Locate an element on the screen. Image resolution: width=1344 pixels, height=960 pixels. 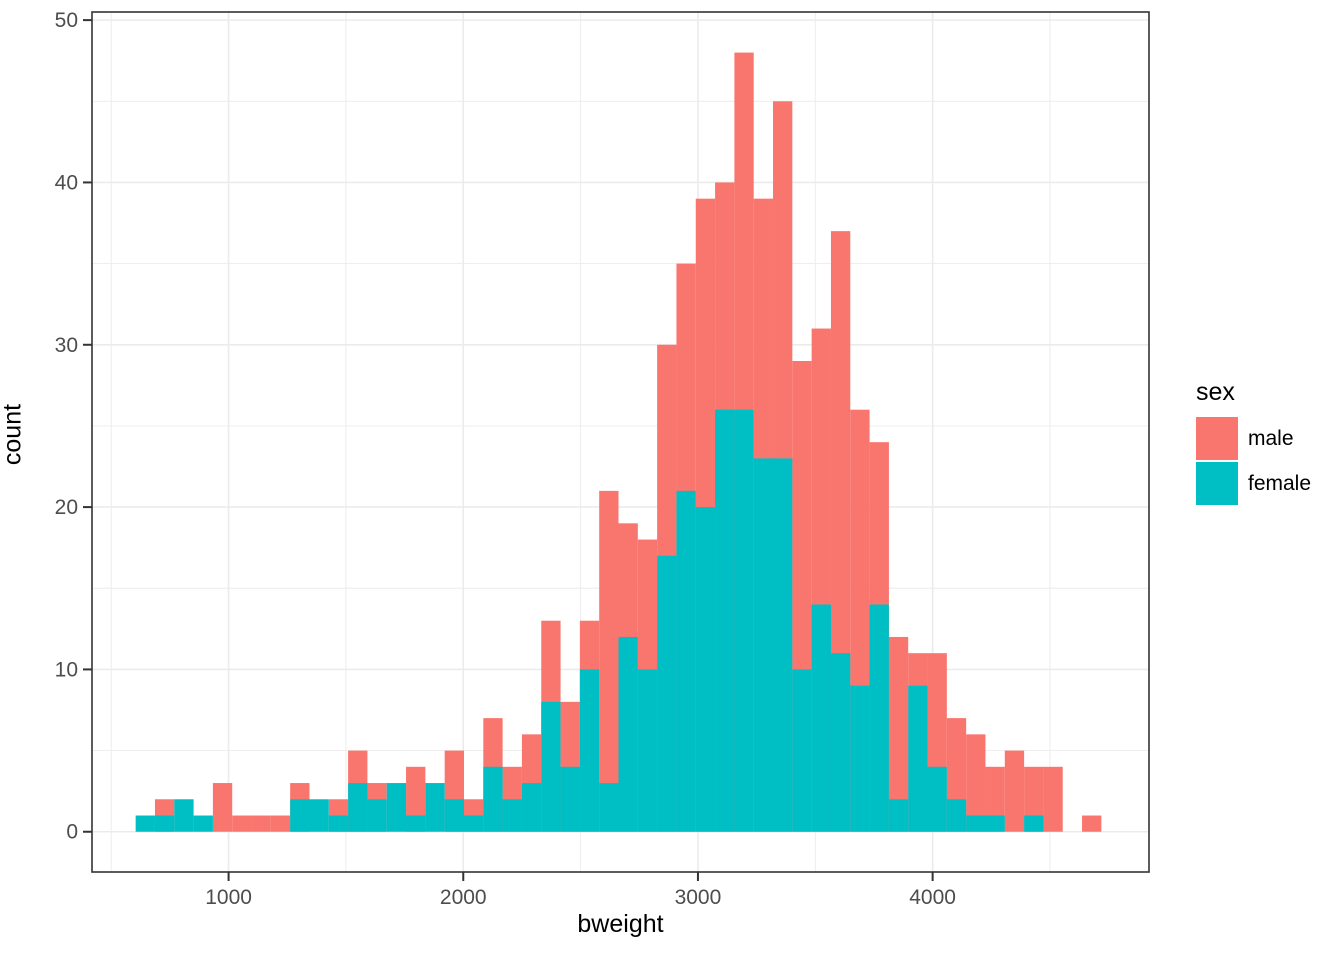
y-tick-label: 20 is located at coordinates (66, 507).